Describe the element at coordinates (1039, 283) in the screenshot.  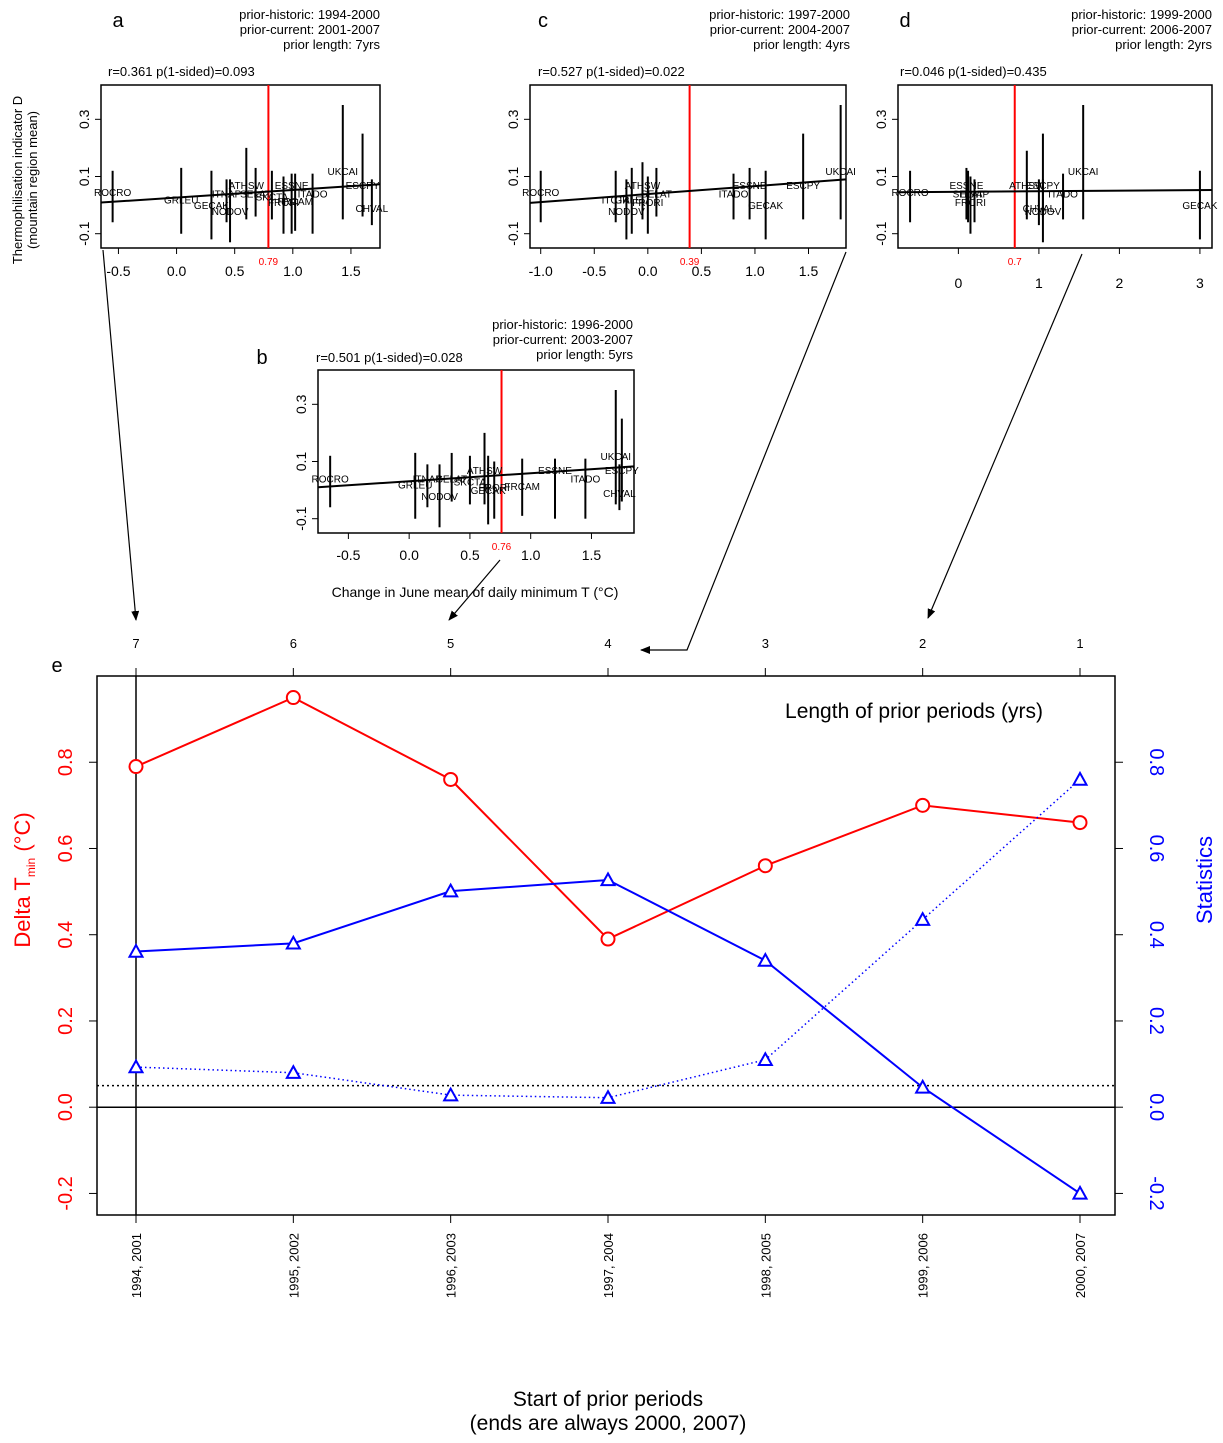
I see `panel-d-xtick-label: 1` at that location.